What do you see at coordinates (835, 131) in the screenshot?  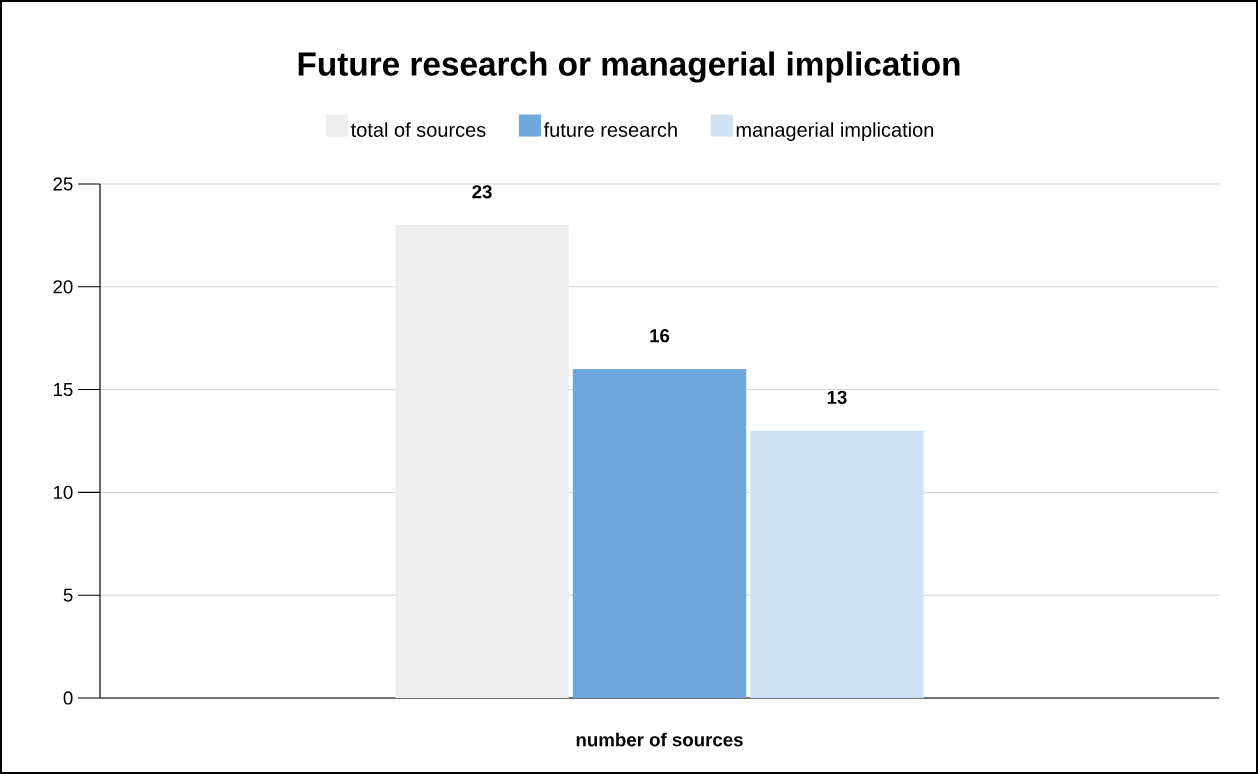 I see `legend-label: managerial implication` at bounding box center [835, 131].